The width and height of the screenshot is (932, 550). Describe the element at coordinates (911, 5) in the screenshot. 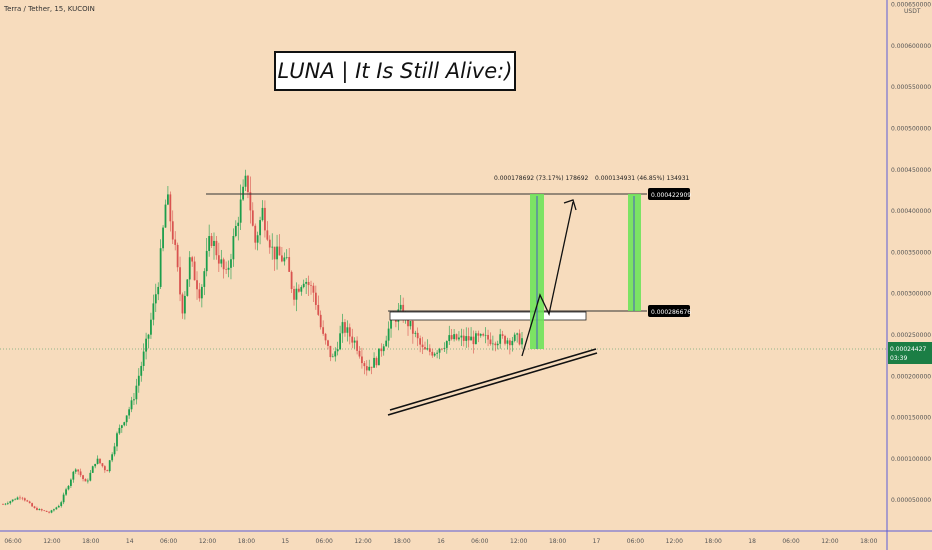

I see `y-tick-label: 0.000650000` at that location.